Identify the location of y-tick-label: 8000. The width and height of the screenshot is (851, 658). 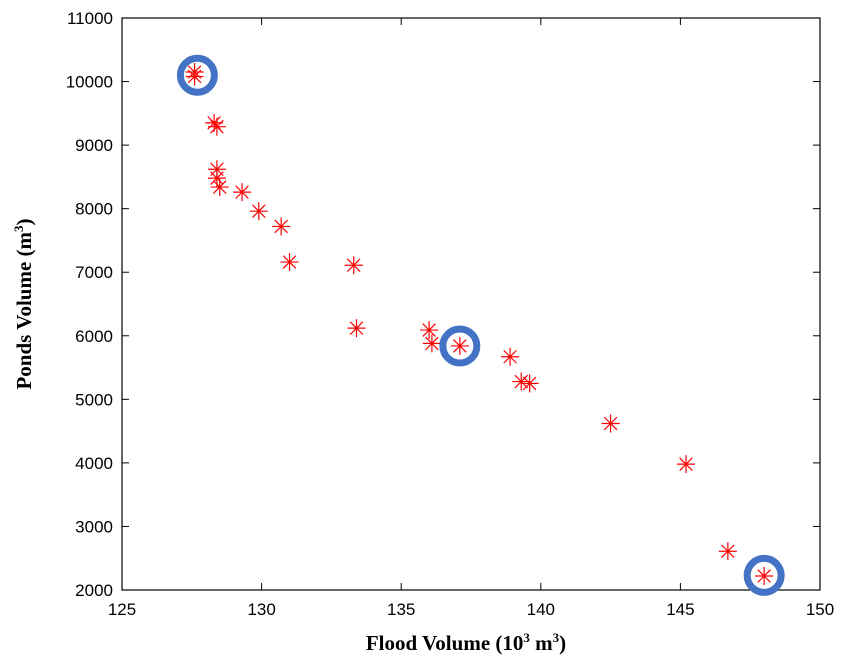
(94, 209).